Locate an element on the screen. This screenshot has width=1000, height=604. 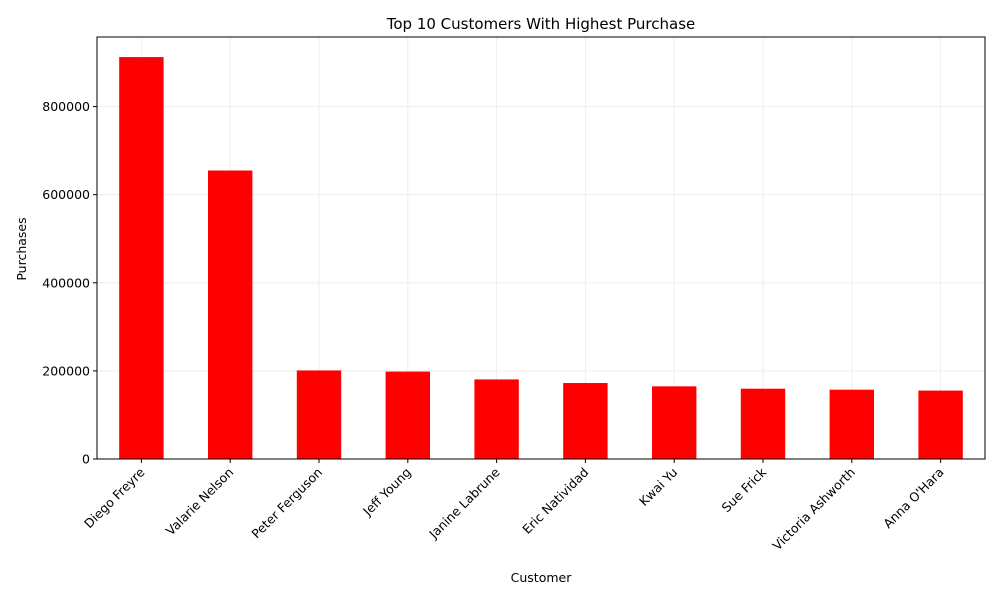
x-axis-label: Customer is located at coordinates (542, 577).